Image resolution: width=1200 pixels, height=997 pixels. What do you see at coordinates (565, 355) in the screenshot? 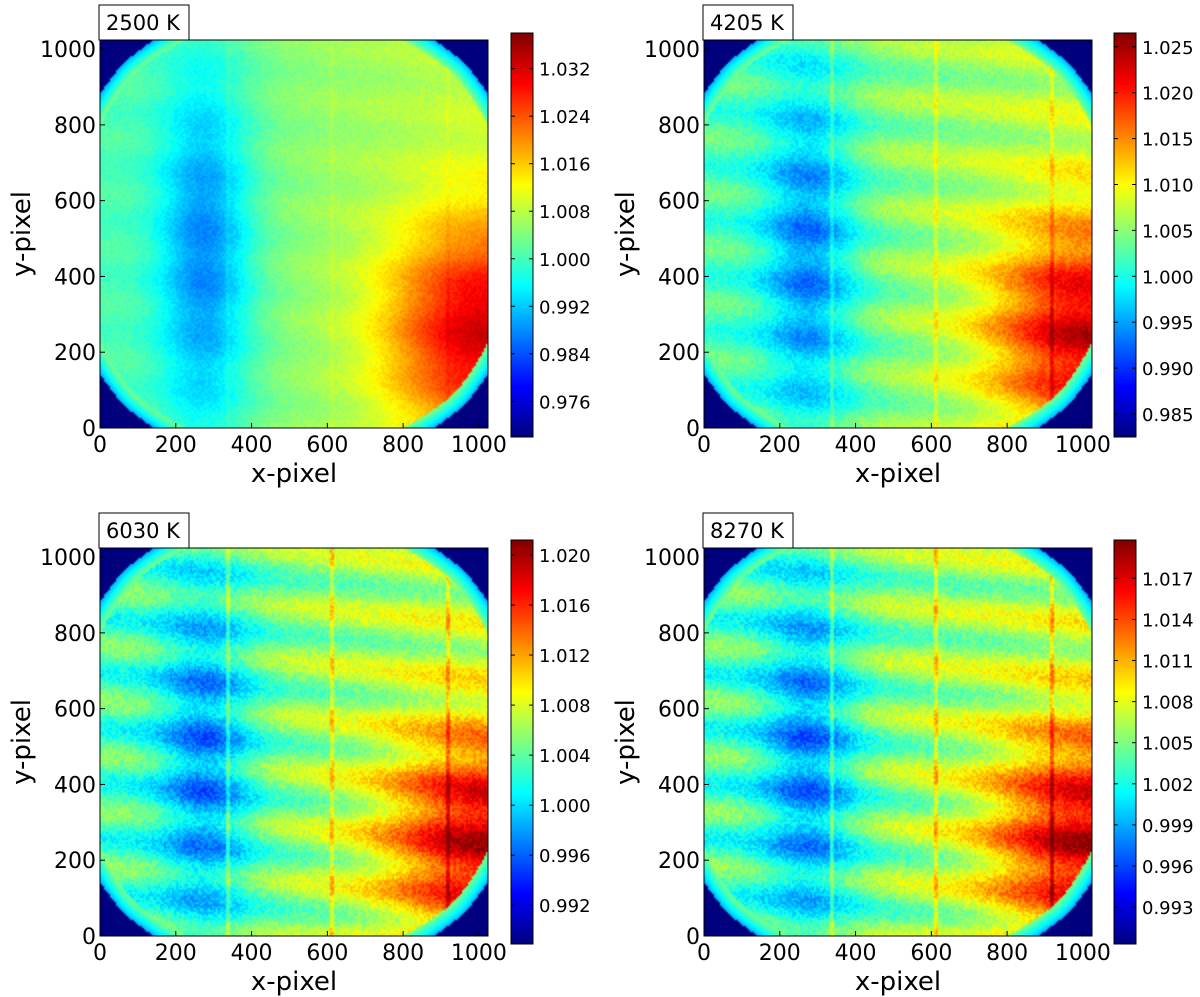
I see `colorbar-tick-label: 0.984` at bounding box center [565, 355].